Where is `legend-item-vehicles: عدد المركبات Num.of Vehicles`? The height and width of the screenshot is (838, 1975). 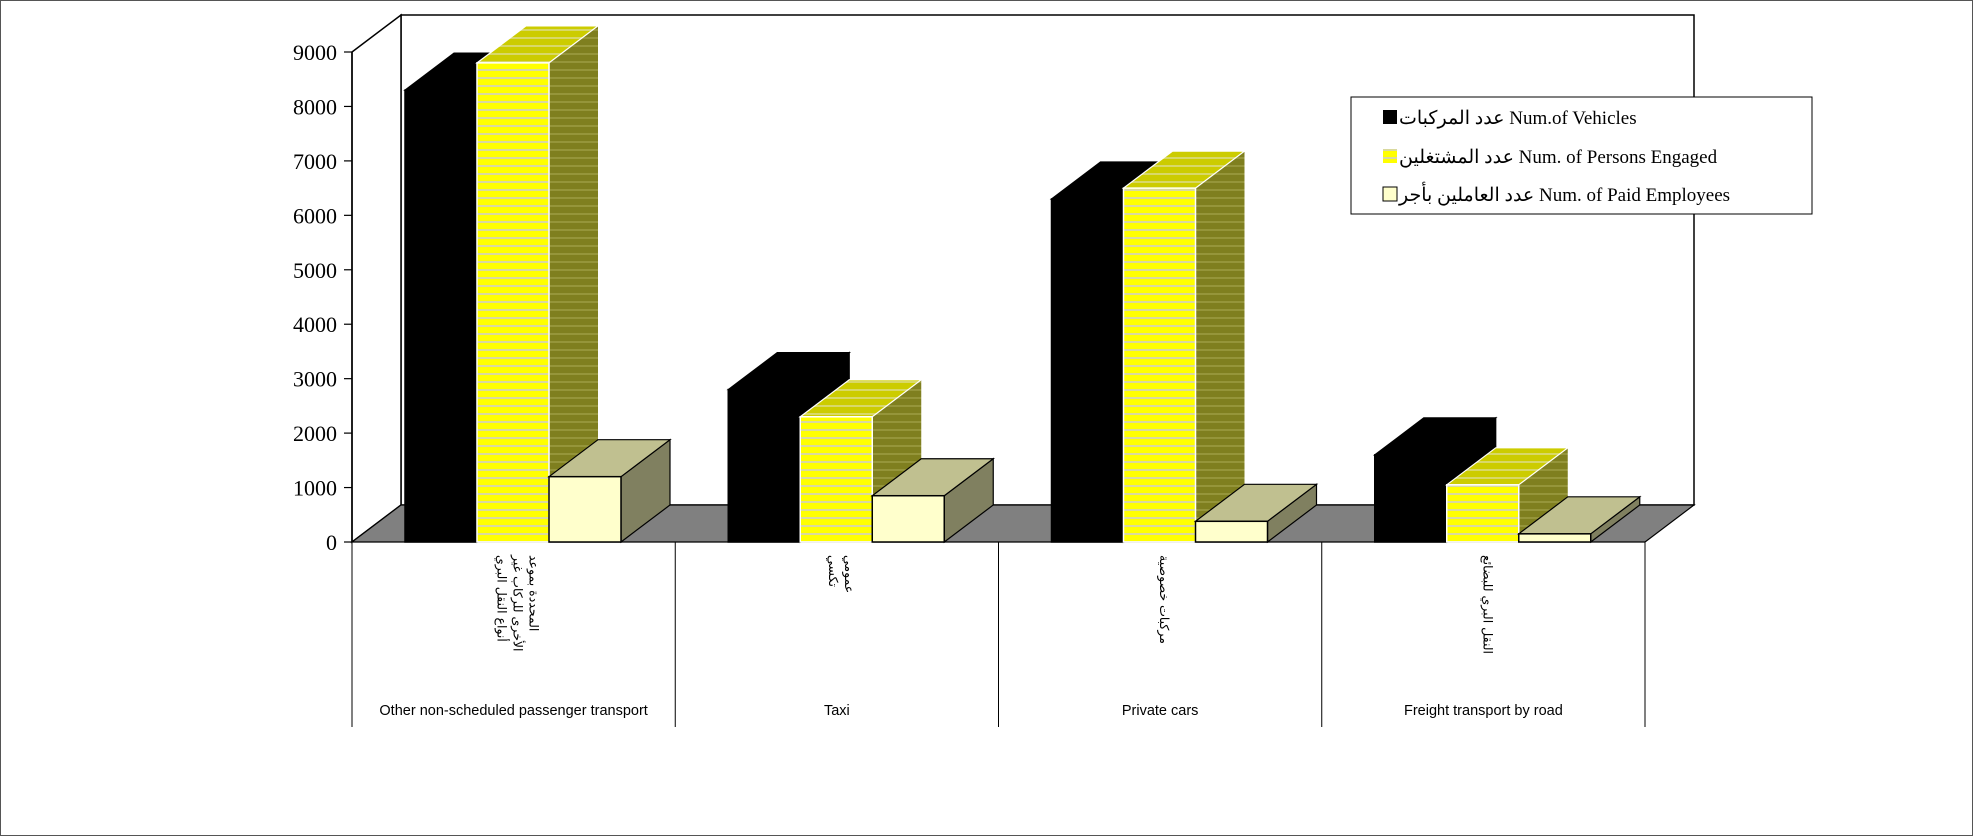
legend-item-vehicles: عدد المركبات Num.of Vehicles is located at coordinates (1510, 118).